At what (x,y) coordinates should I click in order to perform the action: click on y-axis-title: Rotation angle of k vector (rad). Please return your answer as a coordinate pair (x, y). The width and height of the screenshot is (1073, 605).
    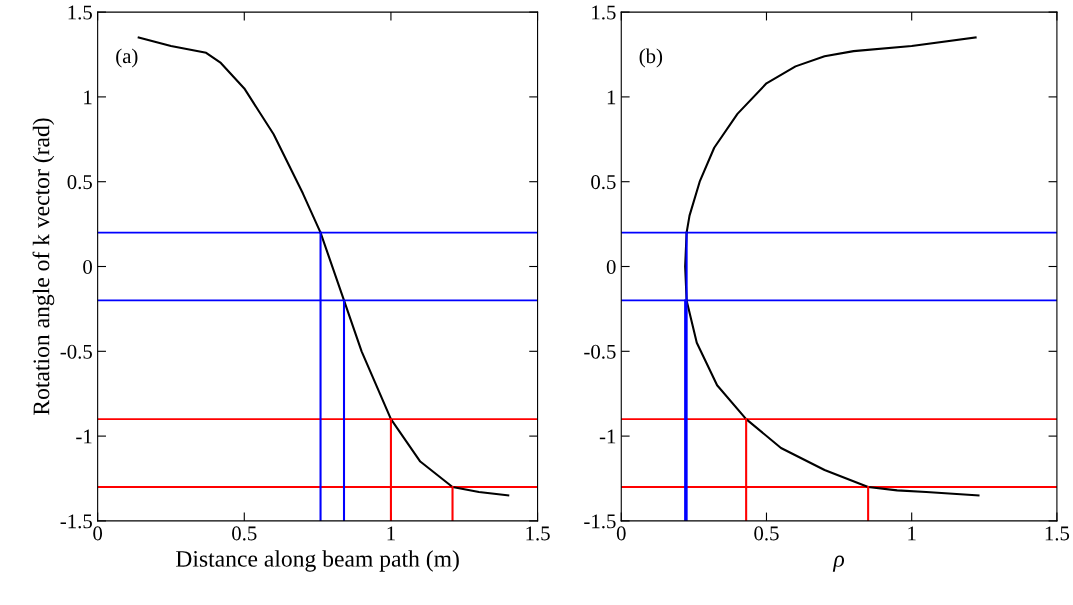
    Looking at the image, I should click on (43, 266).